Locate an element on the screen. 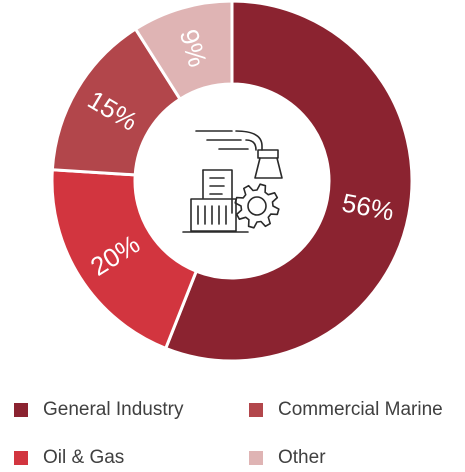 The width and height of the screenshot is (465, 472). slice-other is located at coordinates (183, 51).